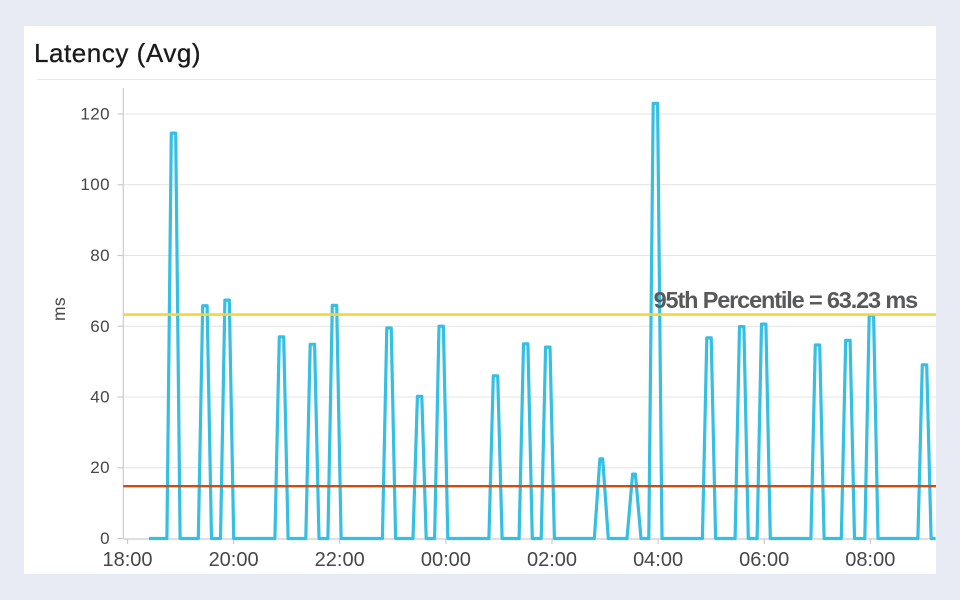 This screenshot has width=960, height=600. What do you see at coordinates (786, 300) in the screenshot?
I see `svg-text: 95th Percentile = 63.23 ms` at bounding box center [786, 300].